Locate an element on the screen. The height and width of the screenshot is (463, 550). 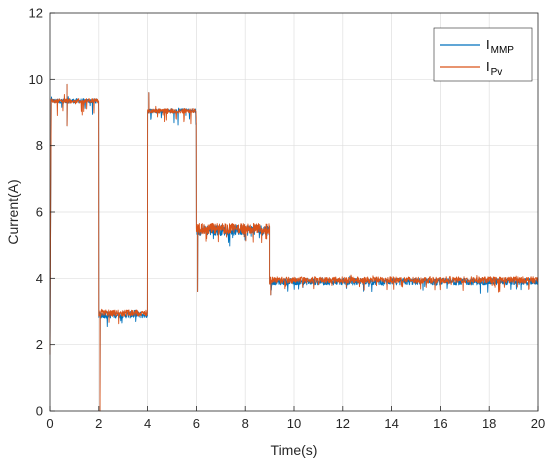
legend-entry: IPv is located at coordinates (494, 68).